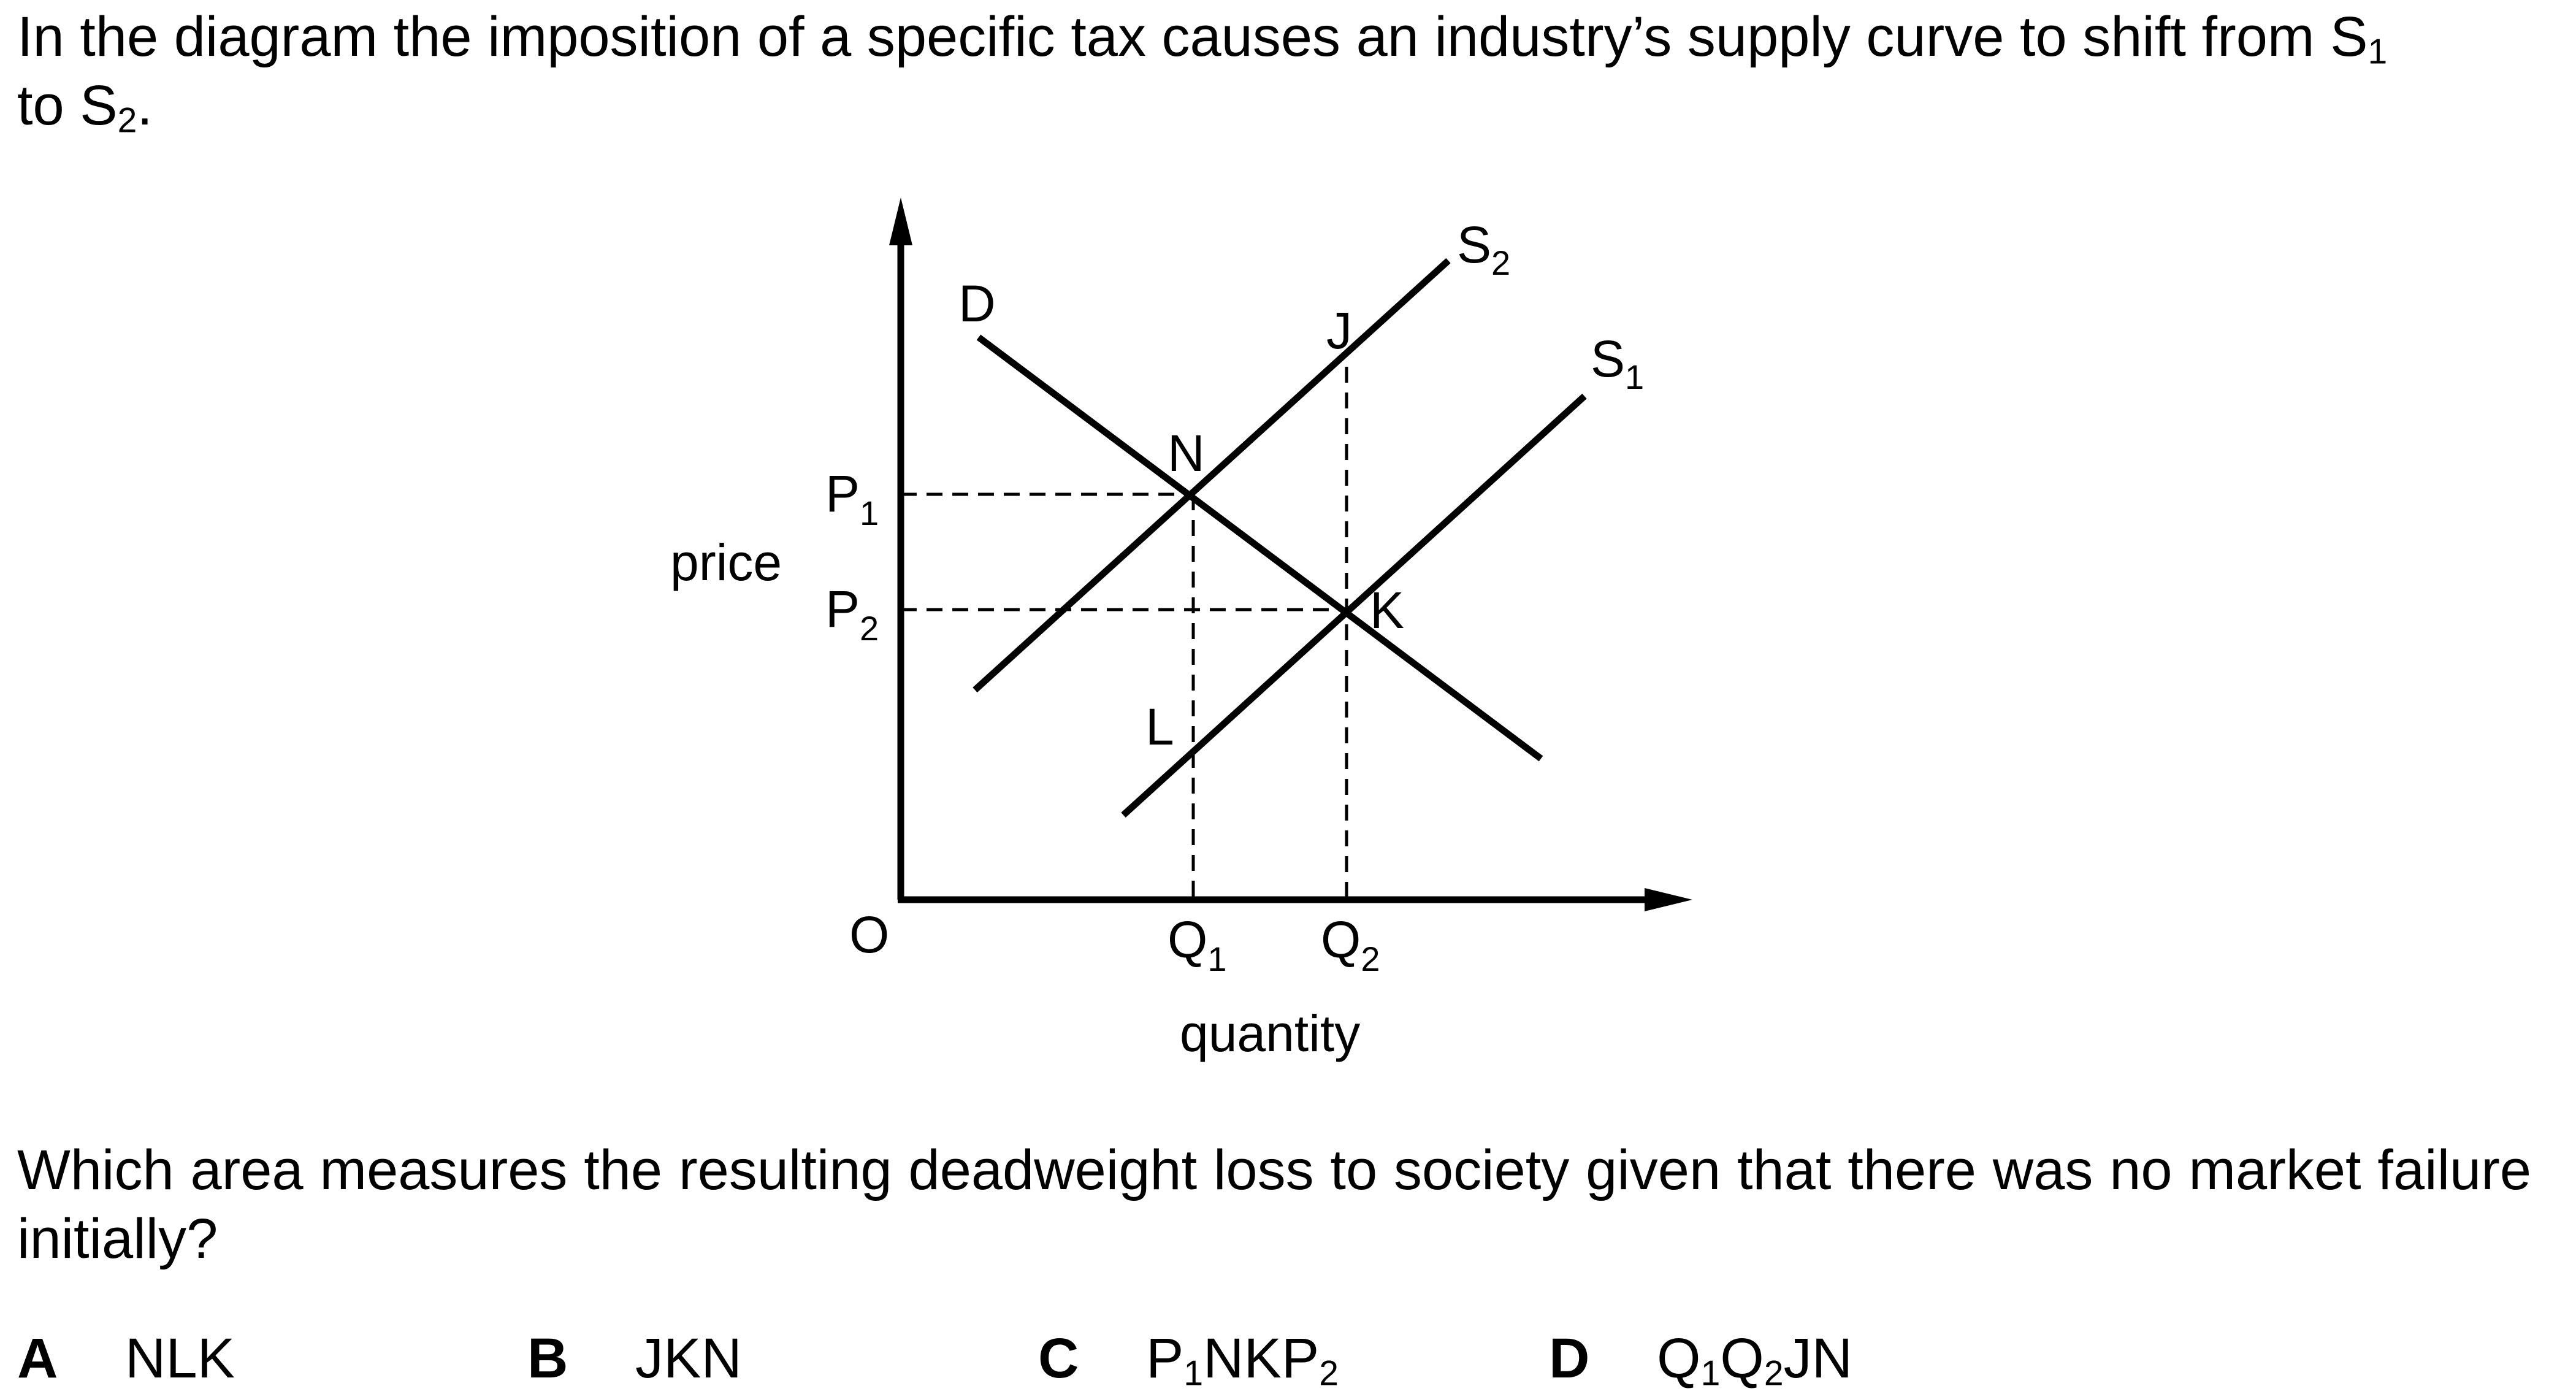 The height and width of the screenshot is (1394, 2576). What do you see at coordinates (842, 494) in the screenshot?
I see `p1-label-main: P` at bounding box center [842, 494].